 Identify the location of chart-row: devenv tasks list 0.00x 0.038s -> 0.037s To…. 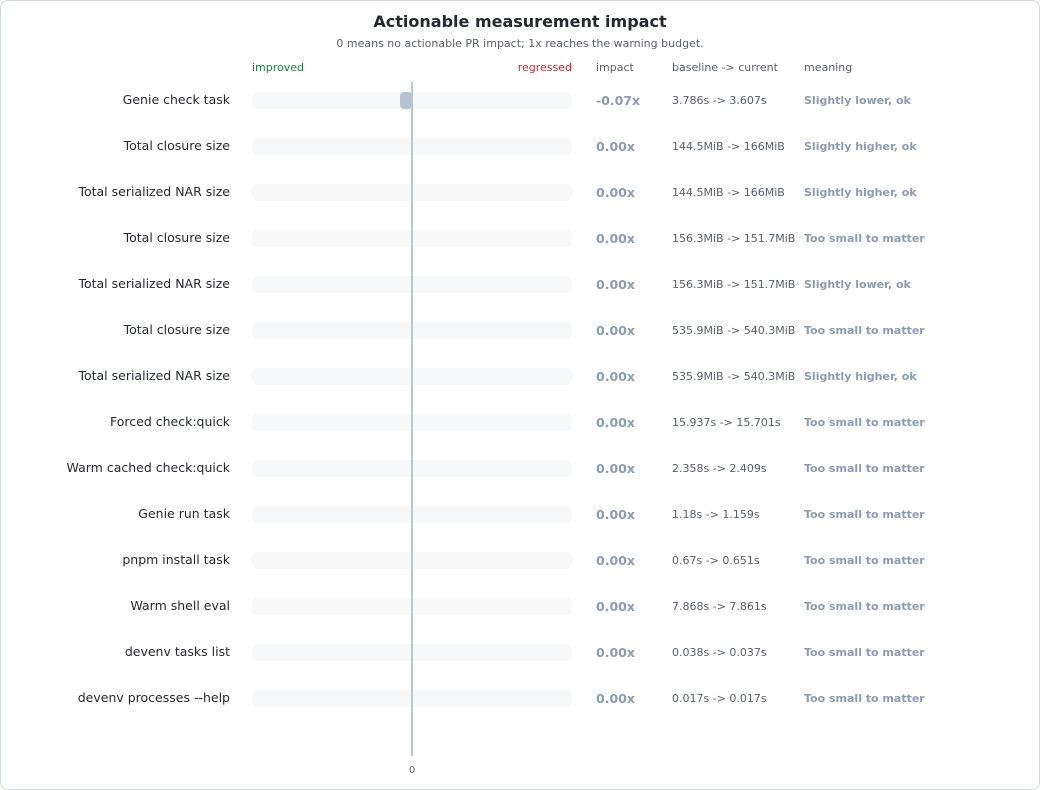
(520, 653).